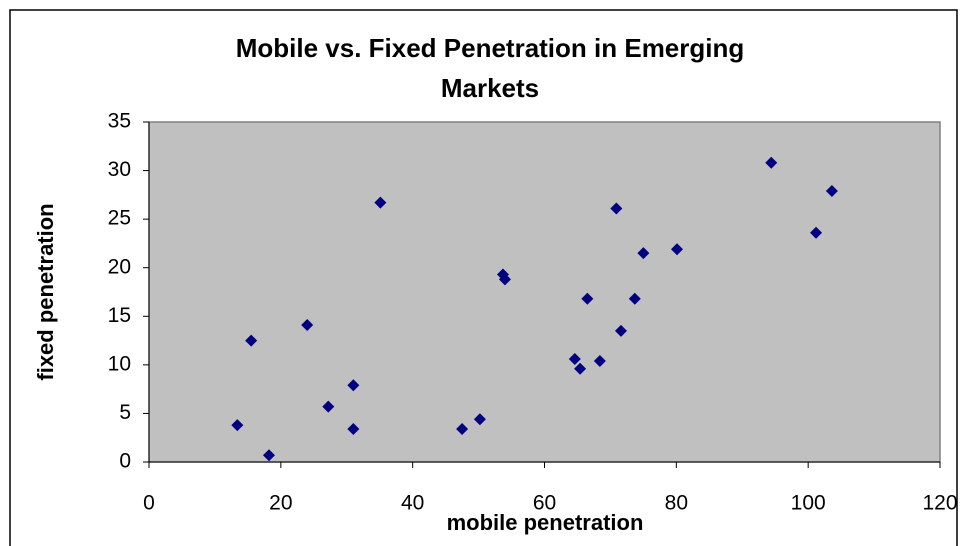  Describe the element at coordinates (119, 315) in the screenshot. I see `y-tick-label: 15` at that location.